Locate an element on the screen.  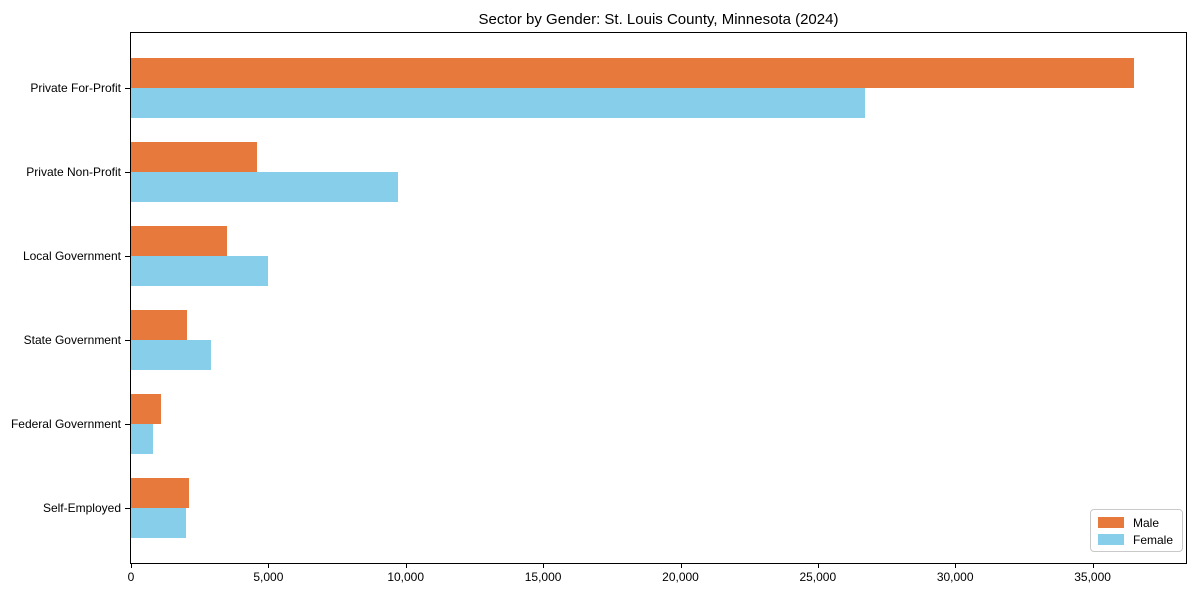
legend-label-female: Female is located at coordinates (1153, 539).